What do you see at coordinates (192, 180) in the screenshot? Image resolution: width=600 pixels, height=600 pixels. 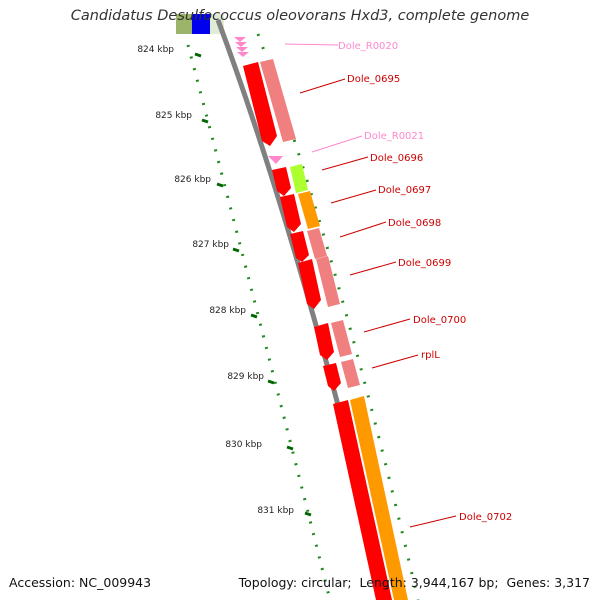 I see `ruler-tick-label: 826 kbp` at bounding box center [192, 180].